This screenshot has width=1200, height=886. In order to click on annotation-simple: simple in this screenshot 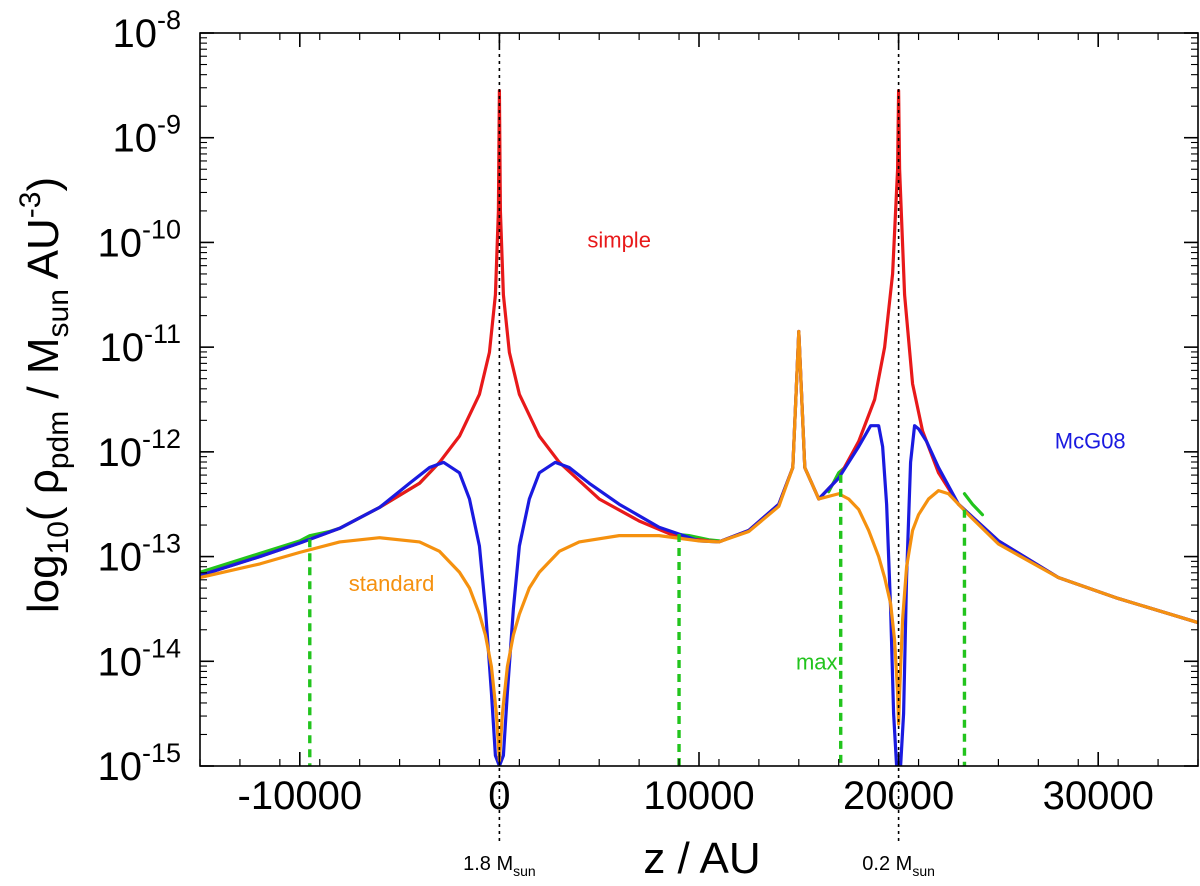, I will do `click(619, 240)`.